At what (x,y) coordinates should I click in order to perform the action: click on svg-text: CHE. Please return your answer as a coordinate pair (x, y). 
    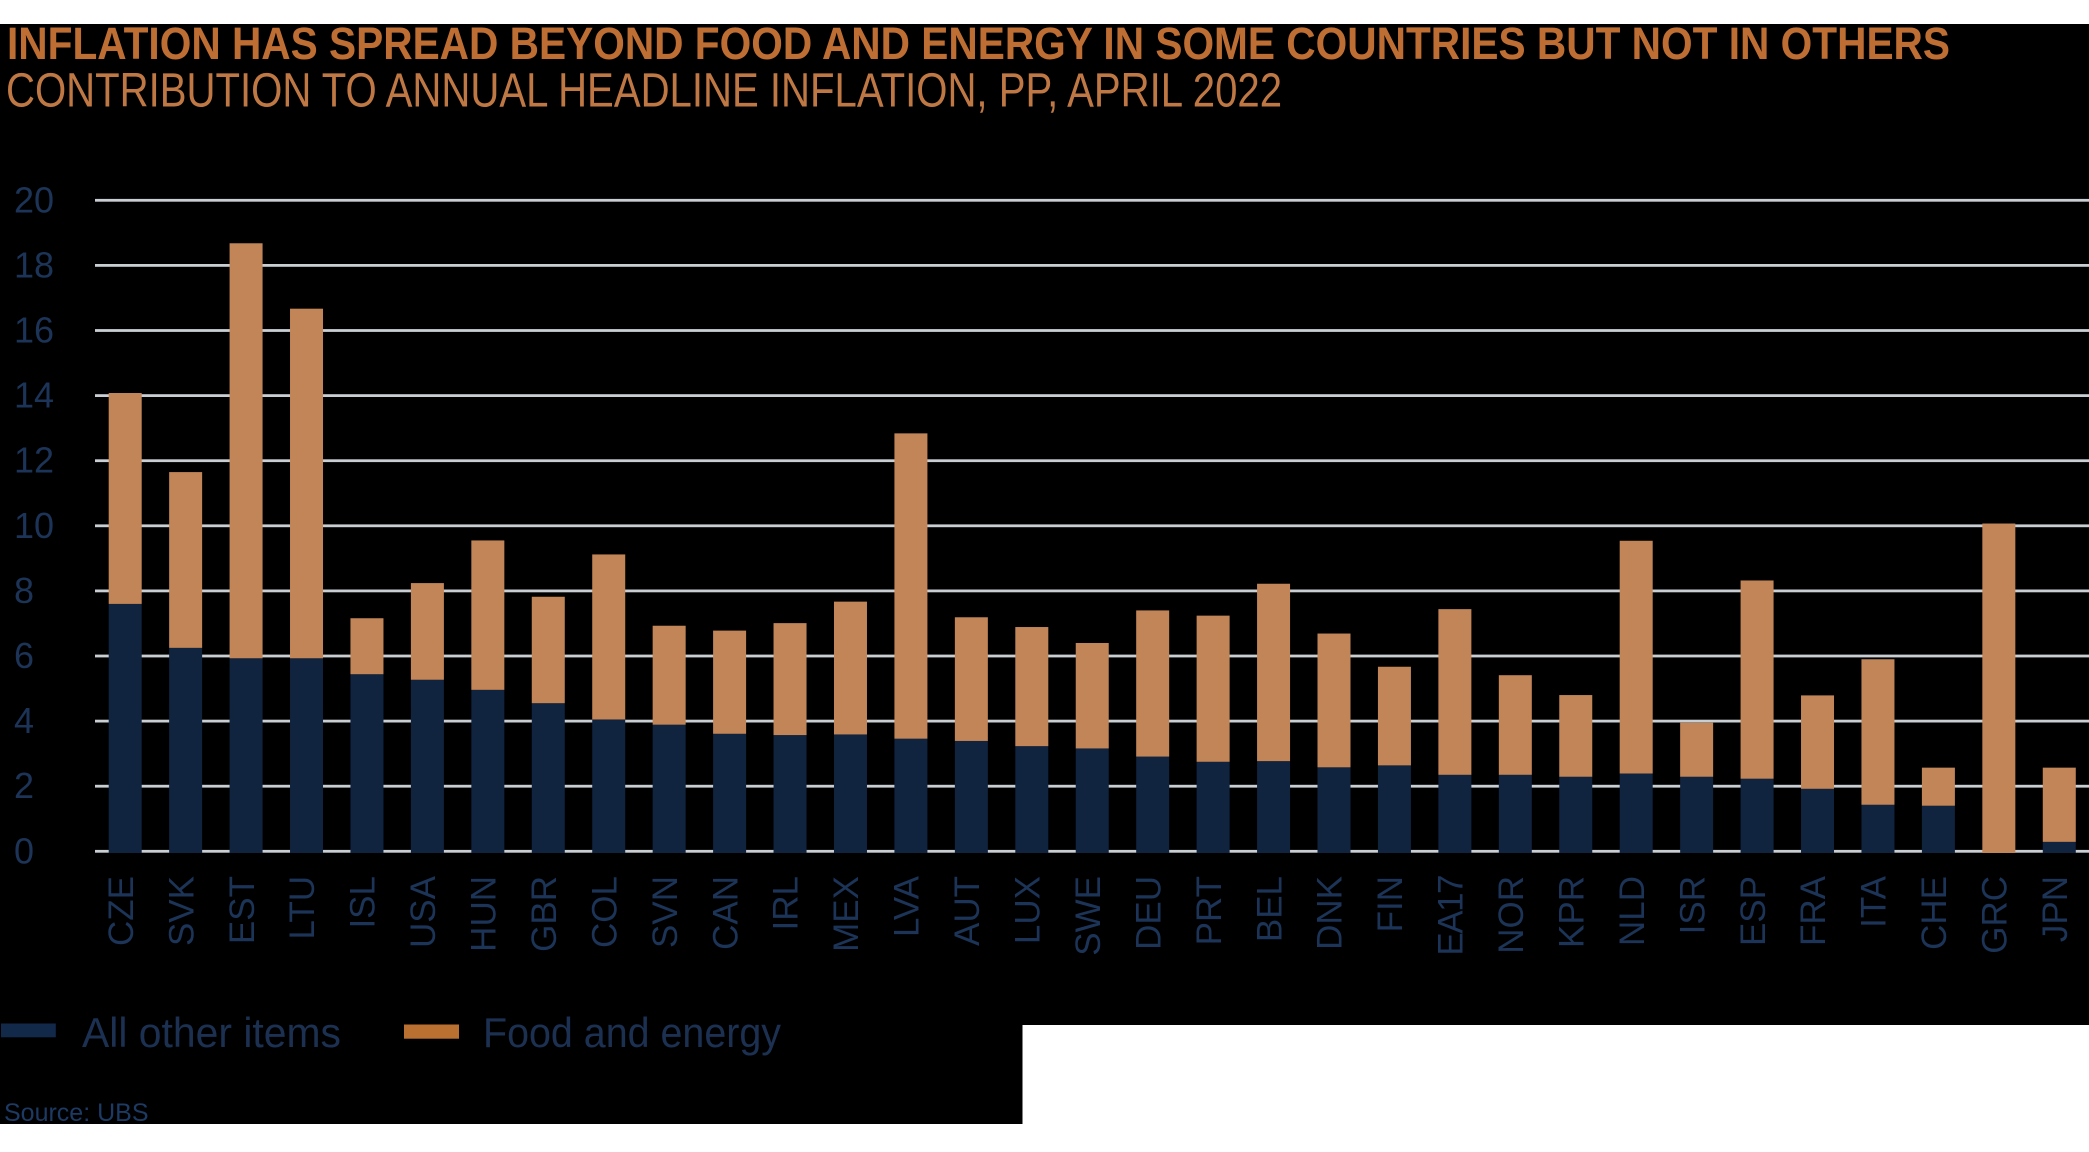
    Looking at the image, I should click on (1934, 913).